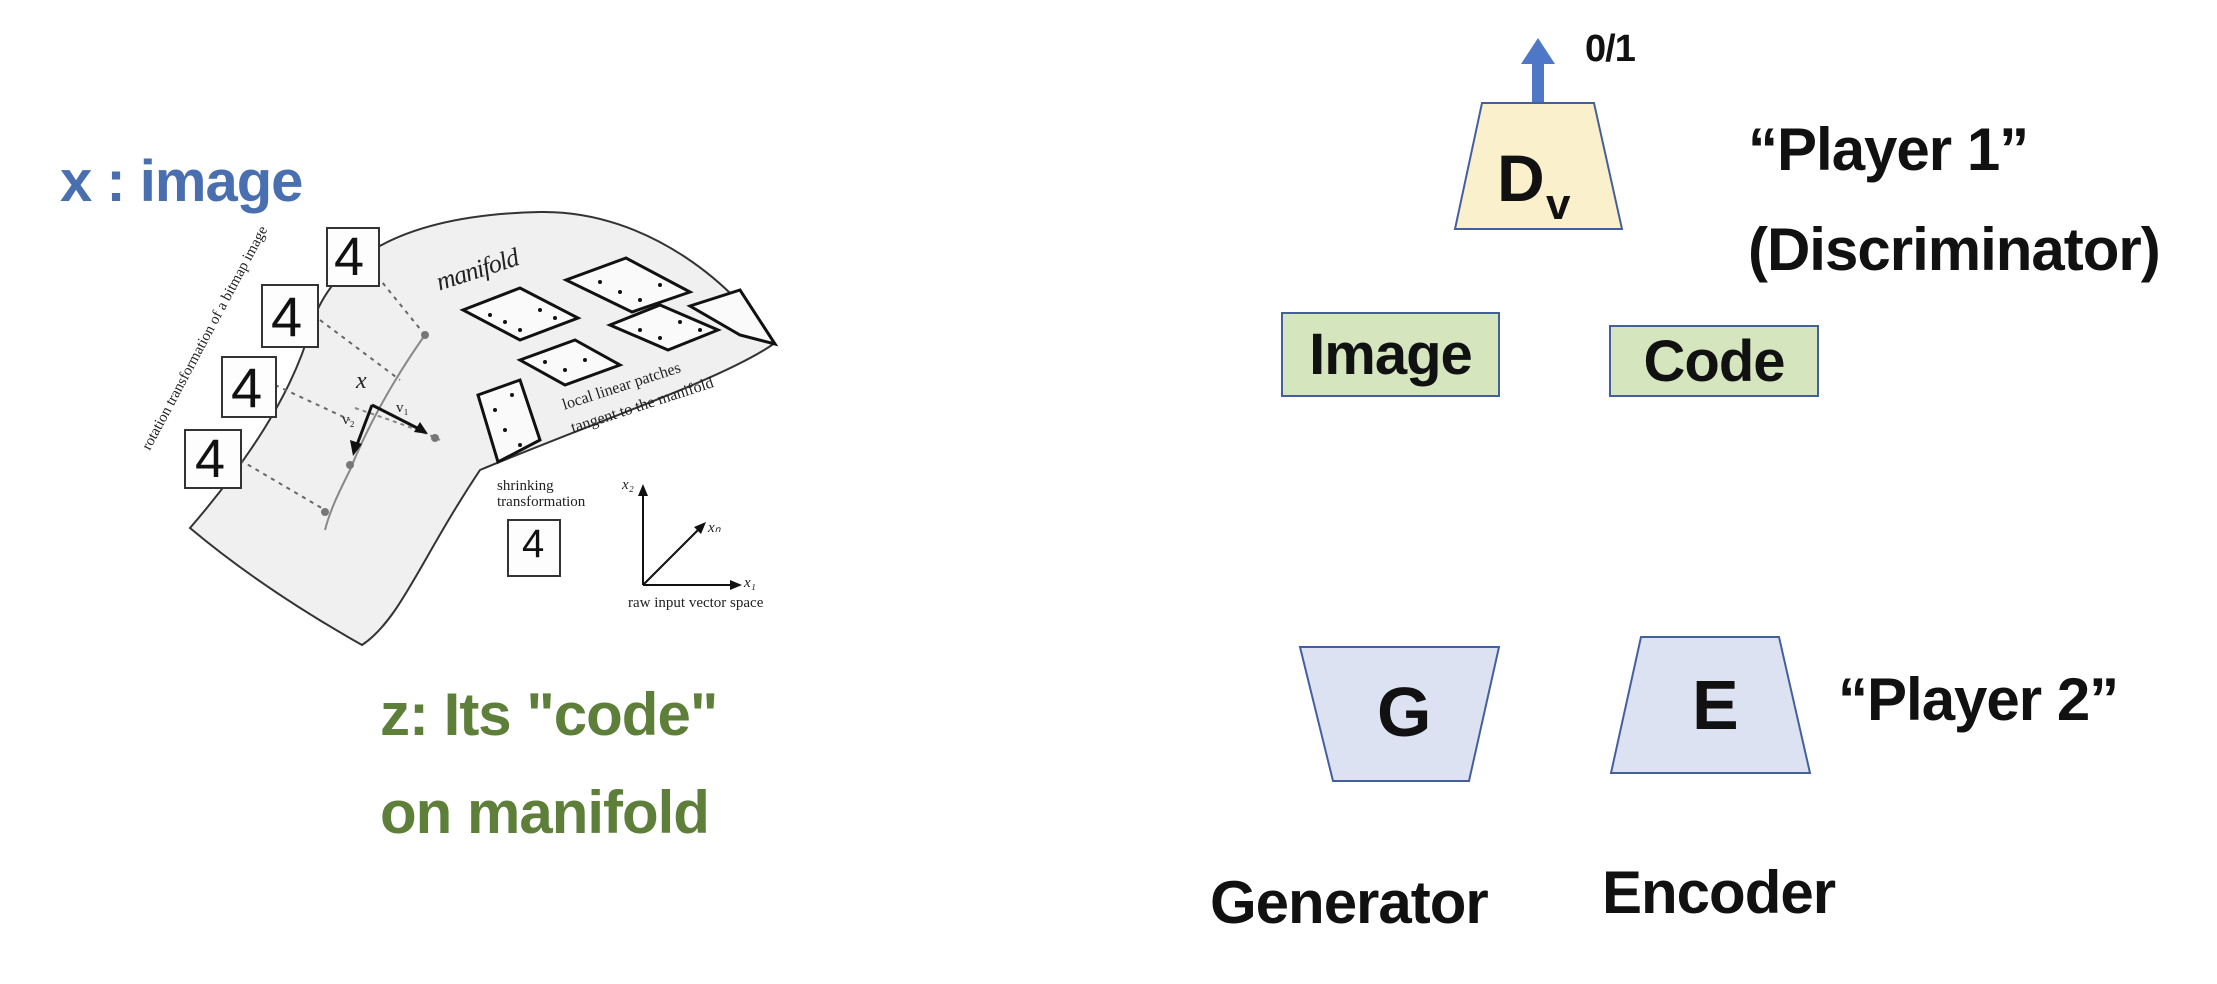  Describe the element at coordinates (363, 427) in the screenshot. I see `v2-arrow` at that location.